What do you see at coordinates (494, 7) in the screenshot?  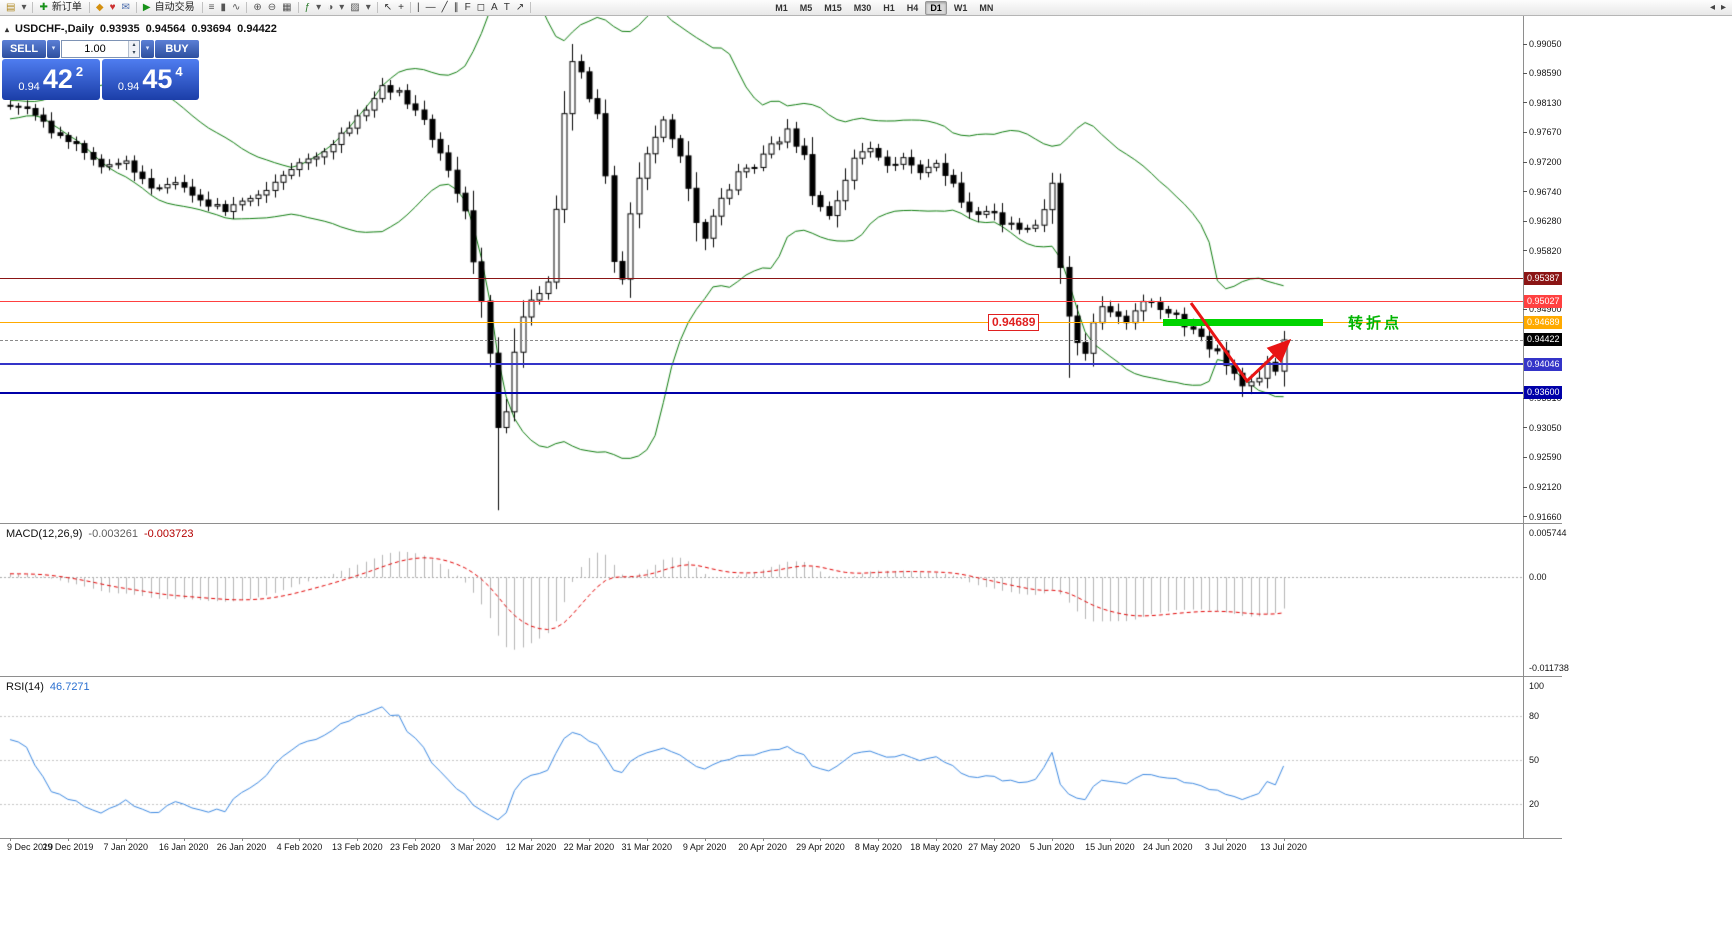 I see `text-icon: A` at bounding box center [494, 7].